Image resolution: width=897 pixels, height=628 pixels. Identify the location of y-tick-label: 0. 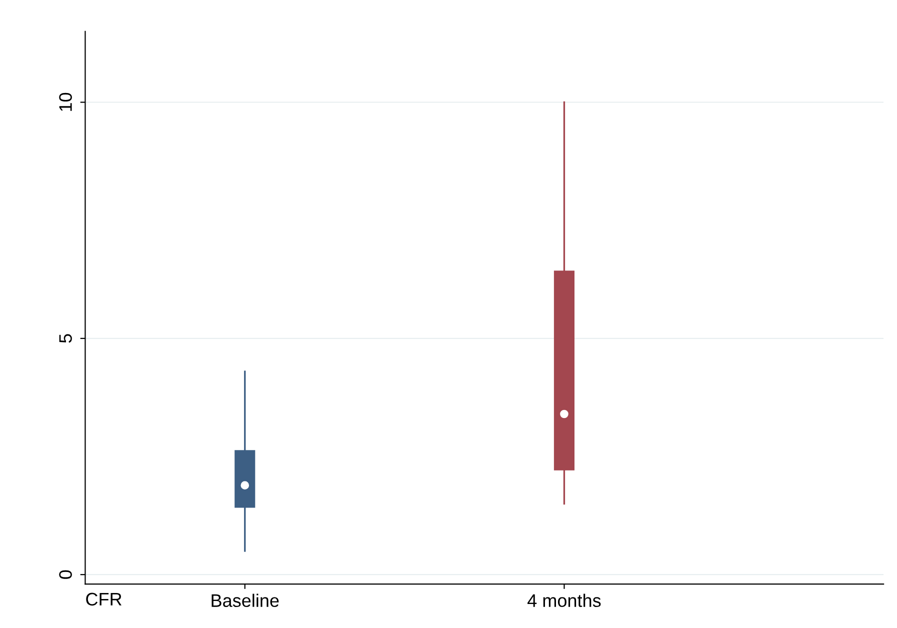
(65, 574).